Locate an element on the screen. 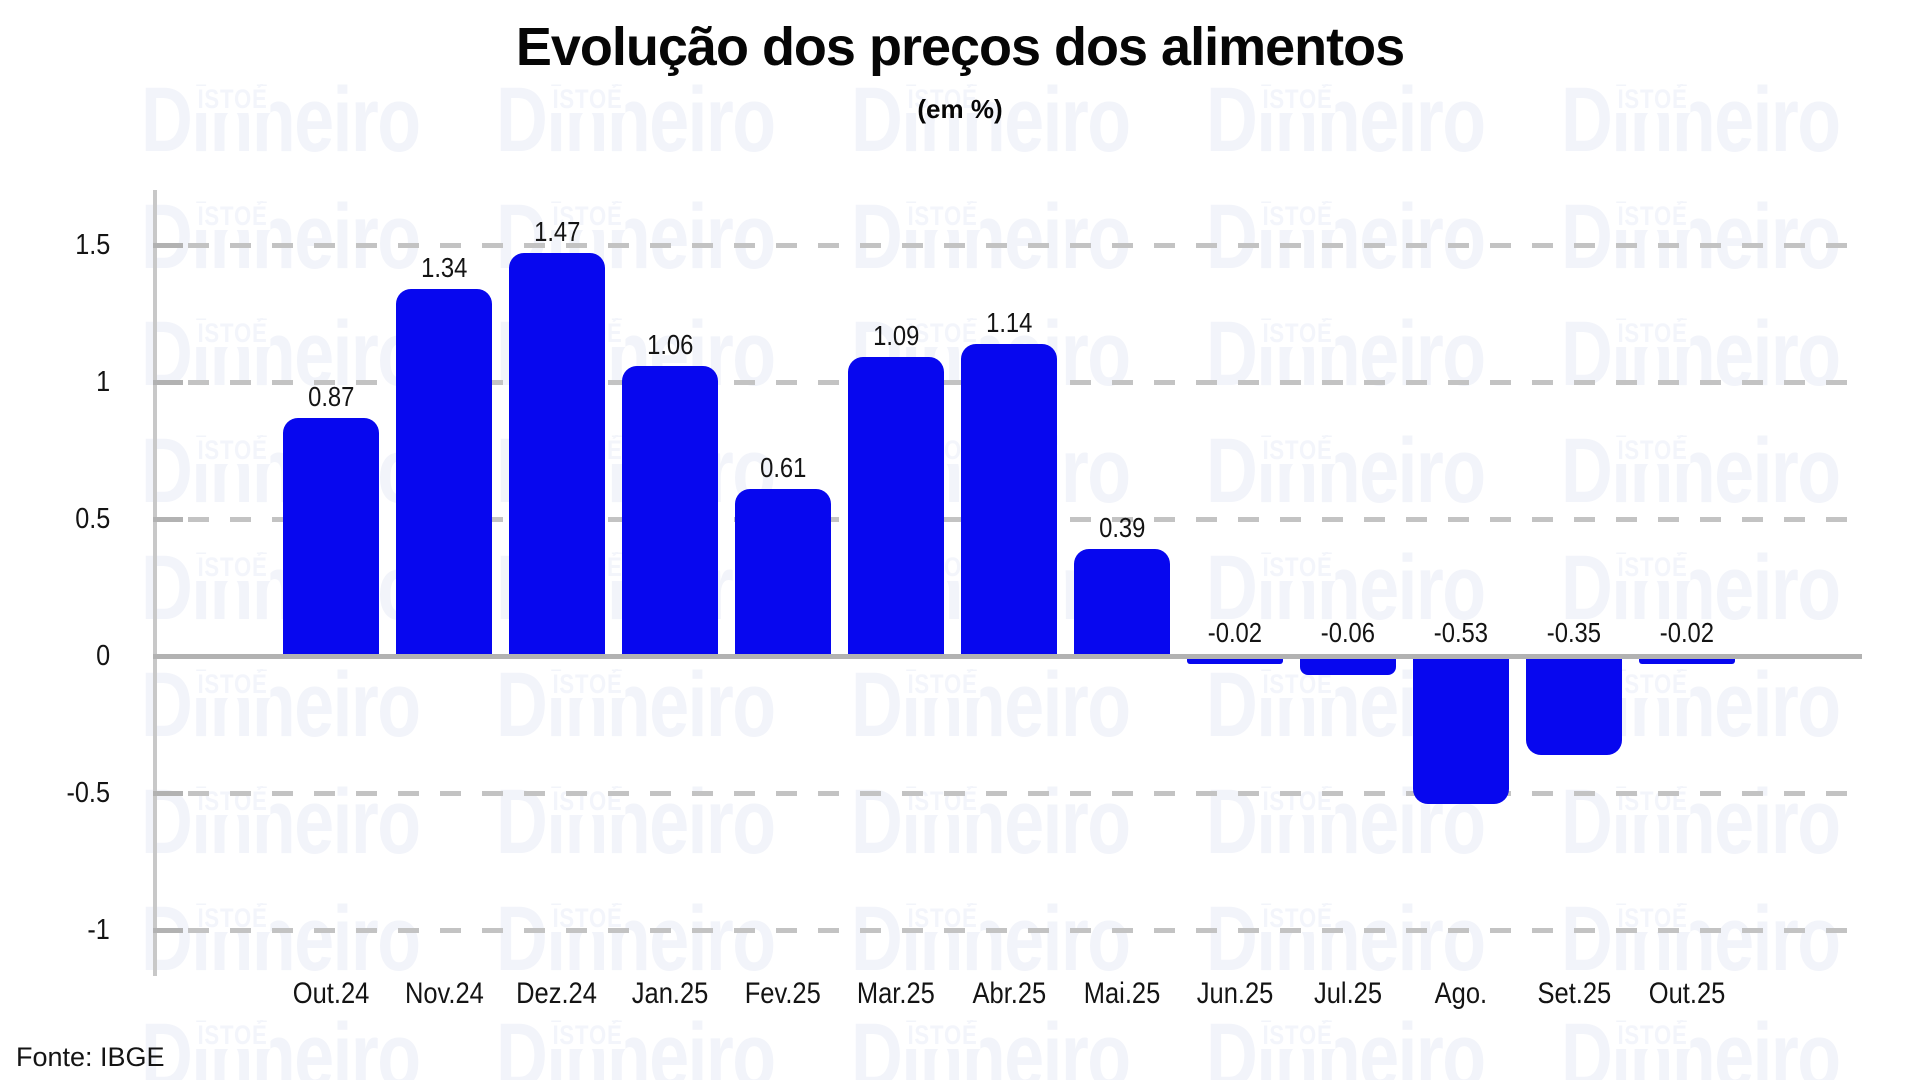 Image resolution: width=1920 pixels, height=1080 pixels. x-axis-label: Jun.25 is located at coordinates (1235, 994).